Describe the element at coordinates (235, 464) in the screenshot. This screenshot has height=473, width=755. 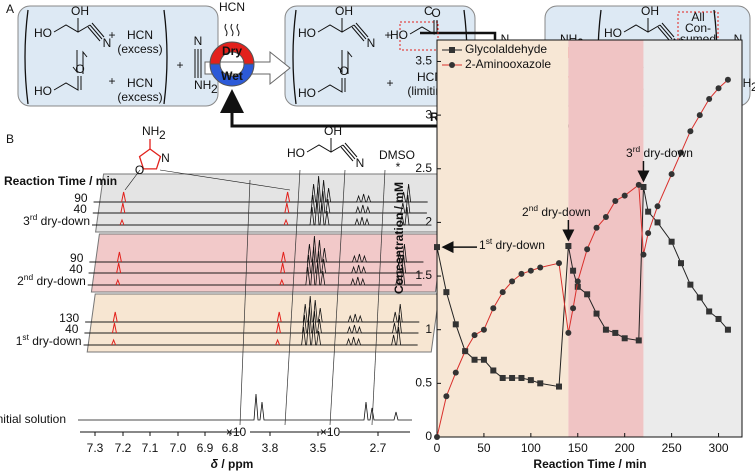
I see `axis-title-unit: / ppm` at that location.